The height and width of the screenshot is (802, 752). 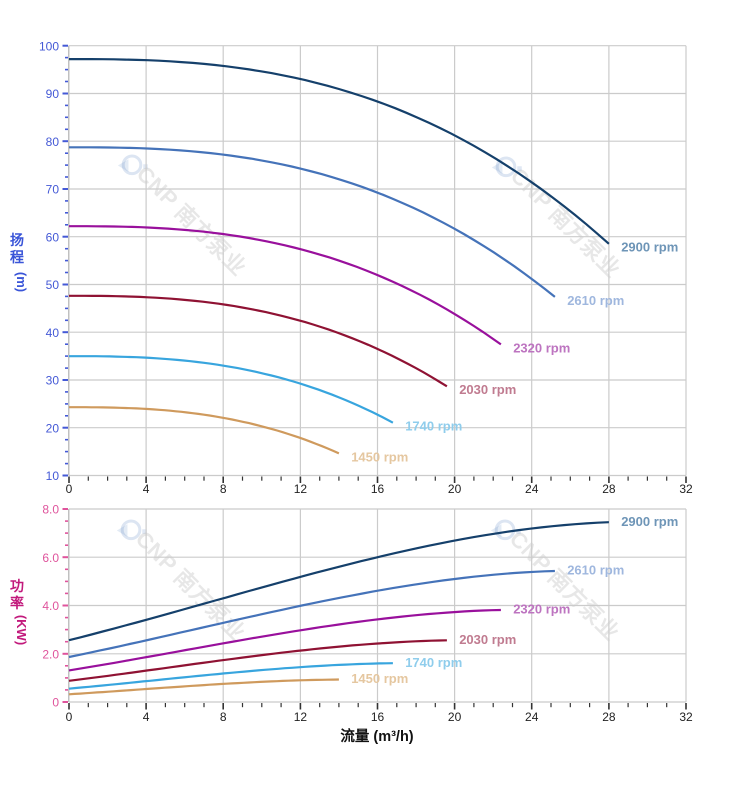 I want to click on svg-text: 8.0, so click(x=50, y=510).